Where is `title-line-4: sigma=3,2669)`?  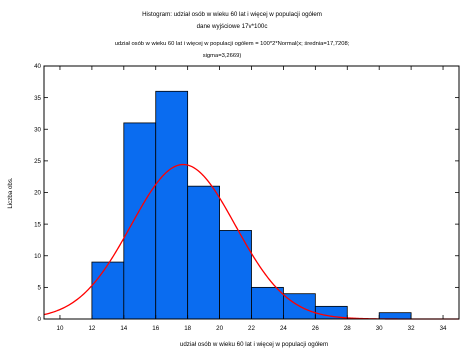
title-line-4: sigma=3,2669) is located at coordinates (222, 56).